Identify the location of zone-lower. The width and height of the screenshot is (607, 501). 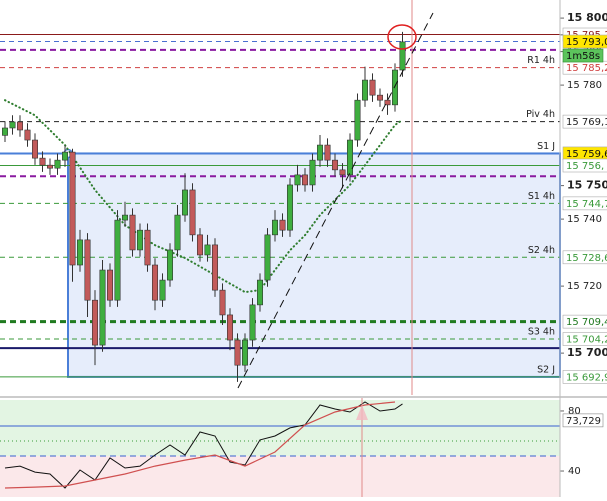
(280, 476).